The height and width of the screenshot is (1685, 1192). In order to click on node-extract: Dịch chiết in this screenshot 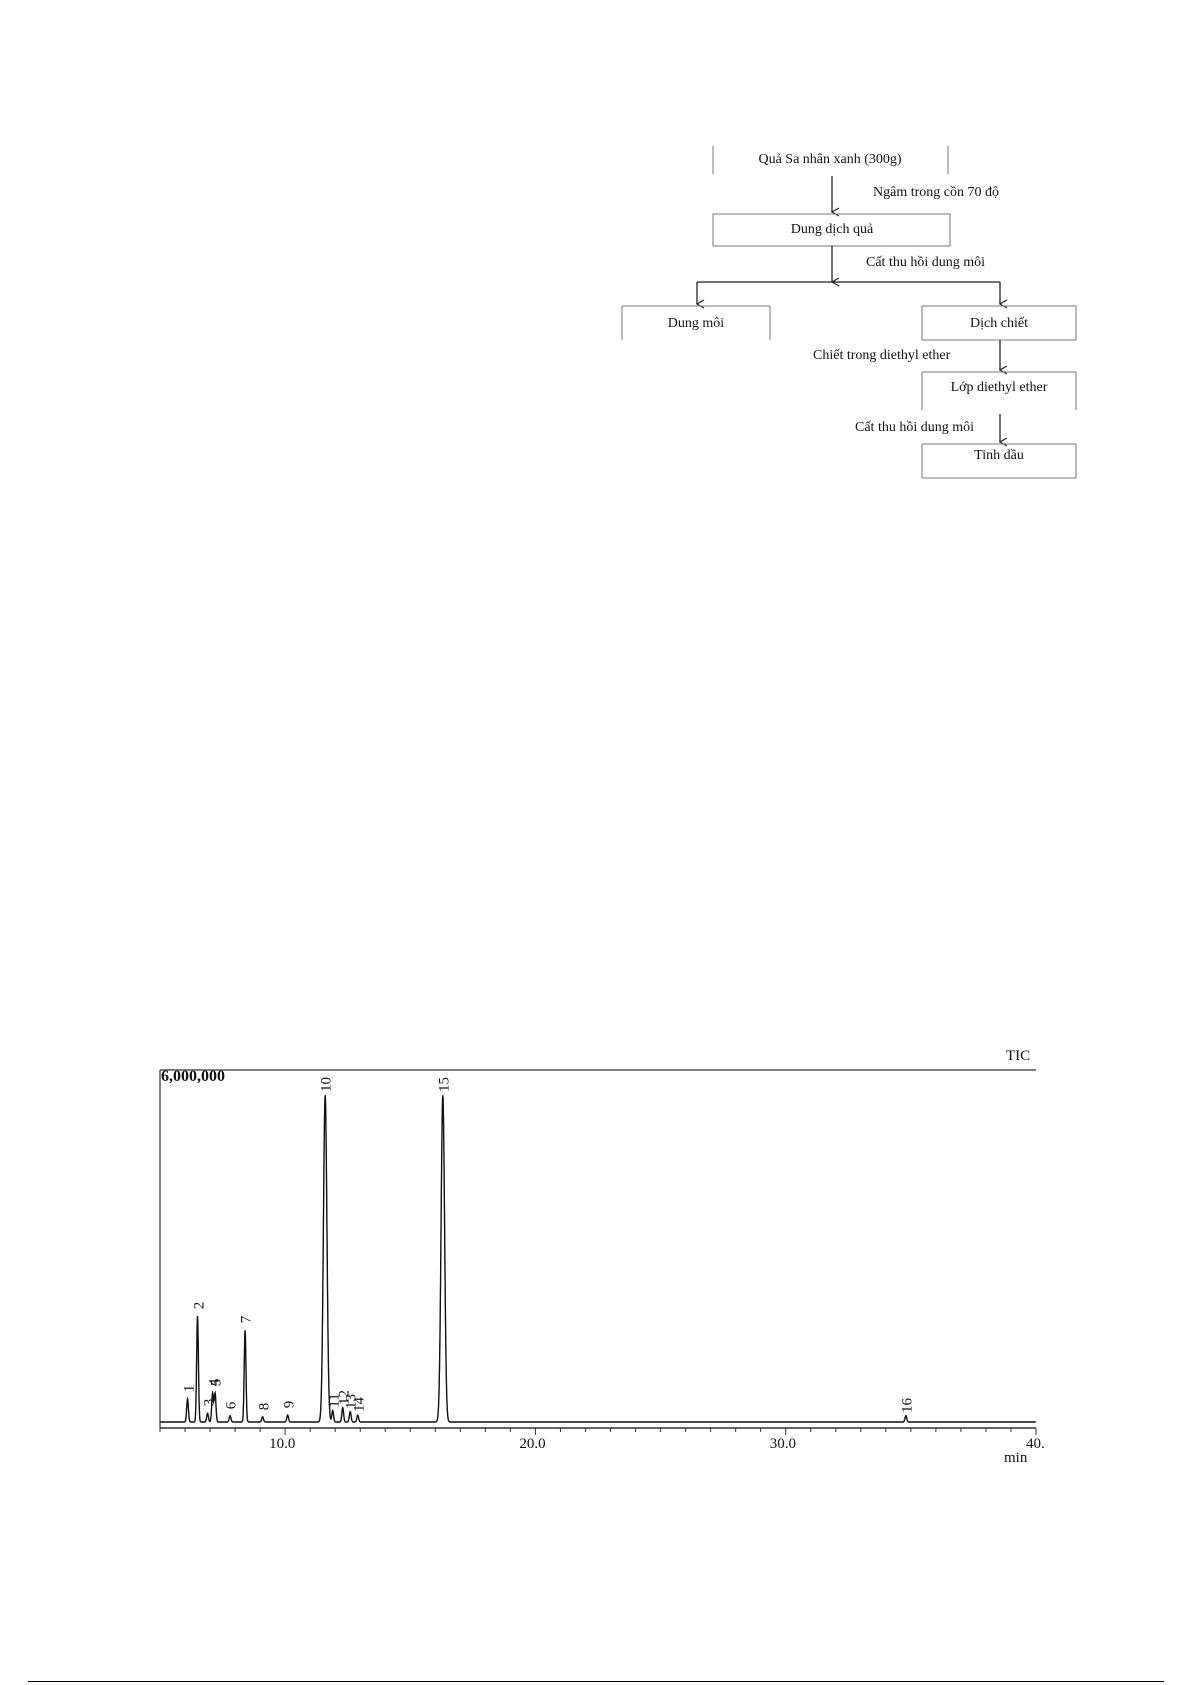, I will do `click(999, 323)`.